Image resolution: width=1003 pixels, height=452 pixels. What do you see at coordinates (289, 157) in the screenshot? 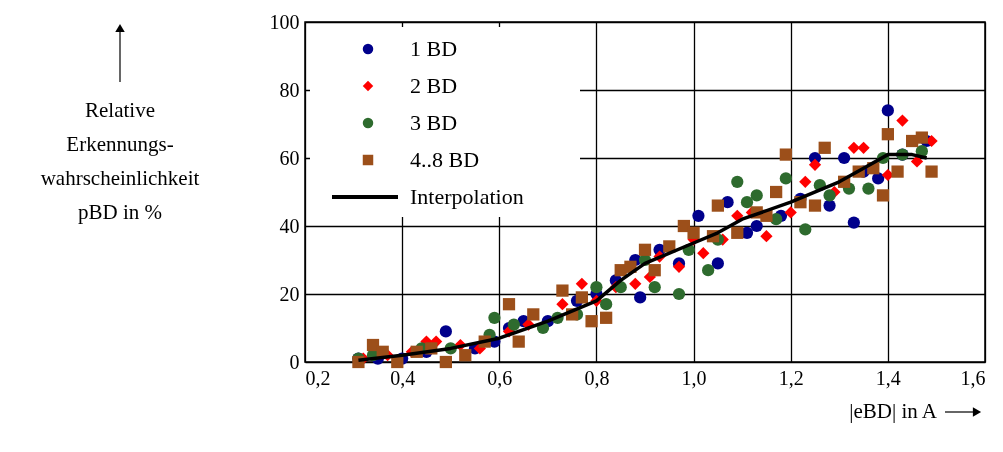
I see `y-tick-label: 60` at bounding box center [289, 157].